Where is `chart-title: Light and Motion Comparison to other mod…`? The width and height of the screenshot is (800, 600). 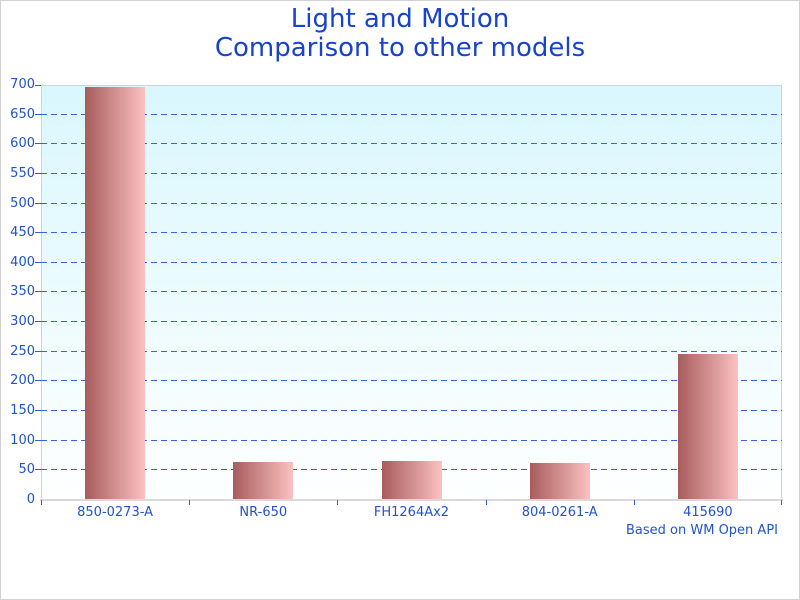 chart-title: Light and Motion Comparison to other mod… is located at coordinates (400, 34).